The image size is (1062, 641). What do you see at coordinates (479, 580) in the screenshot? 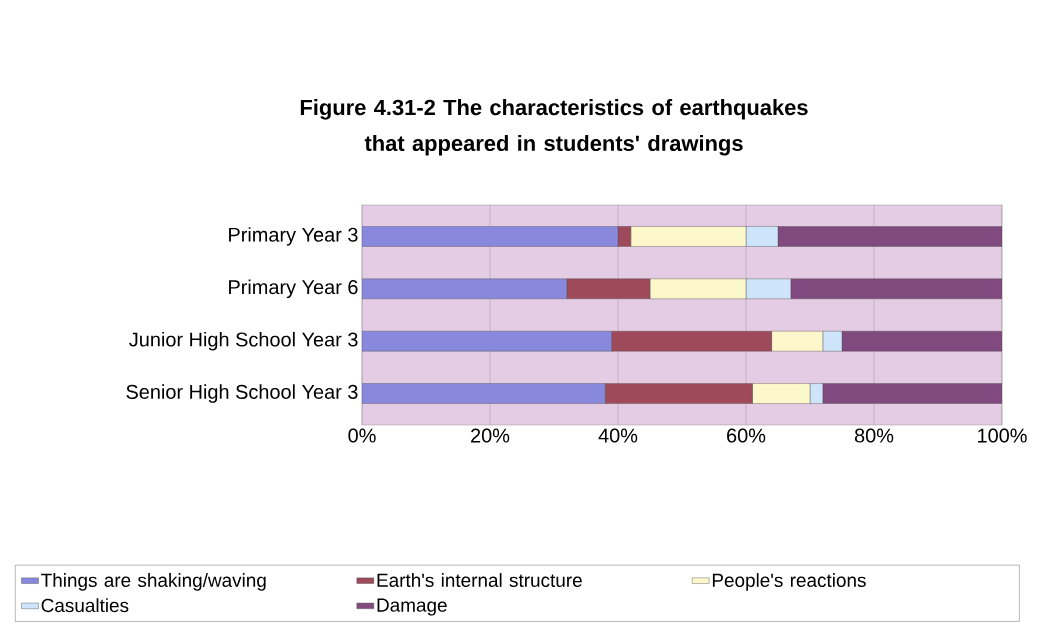
I see `legend-label: Earth's internal structure` at bounding box center [479, 580].